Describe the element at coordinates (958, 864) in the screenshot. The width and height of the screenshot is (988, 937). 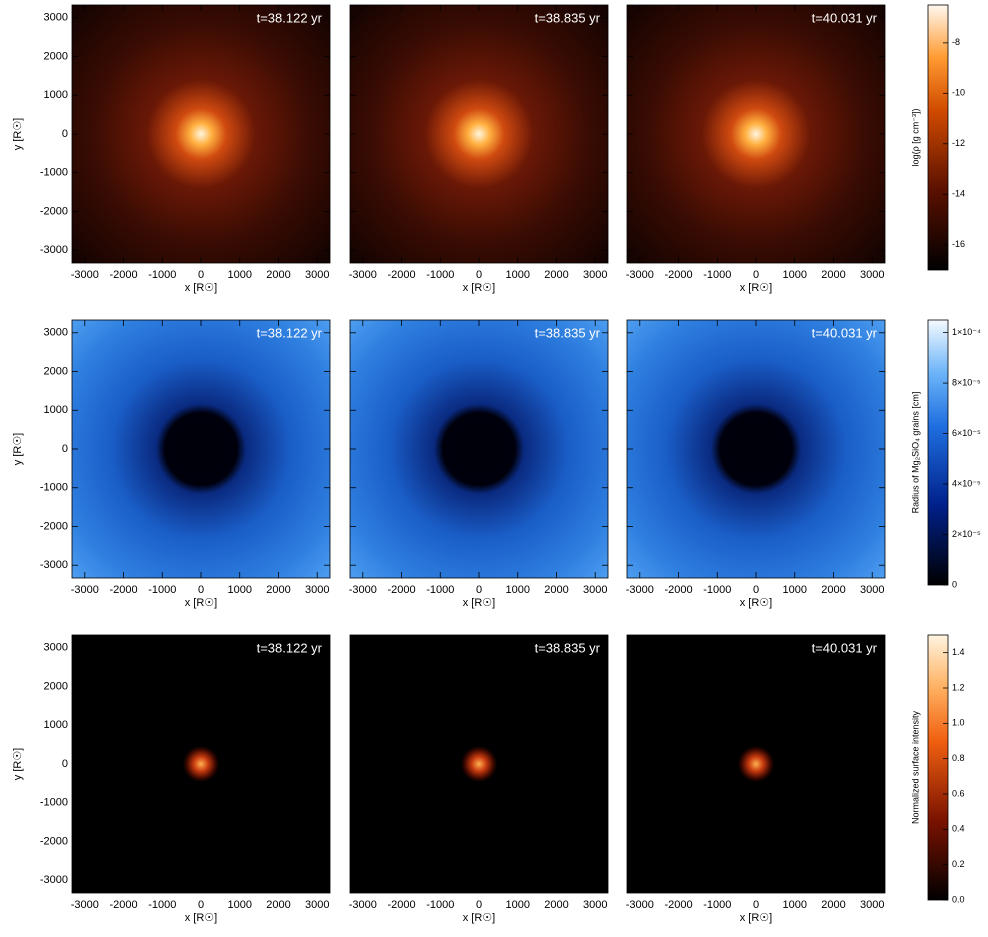
I see `colorbar-tick-label: 0.2` at that location.